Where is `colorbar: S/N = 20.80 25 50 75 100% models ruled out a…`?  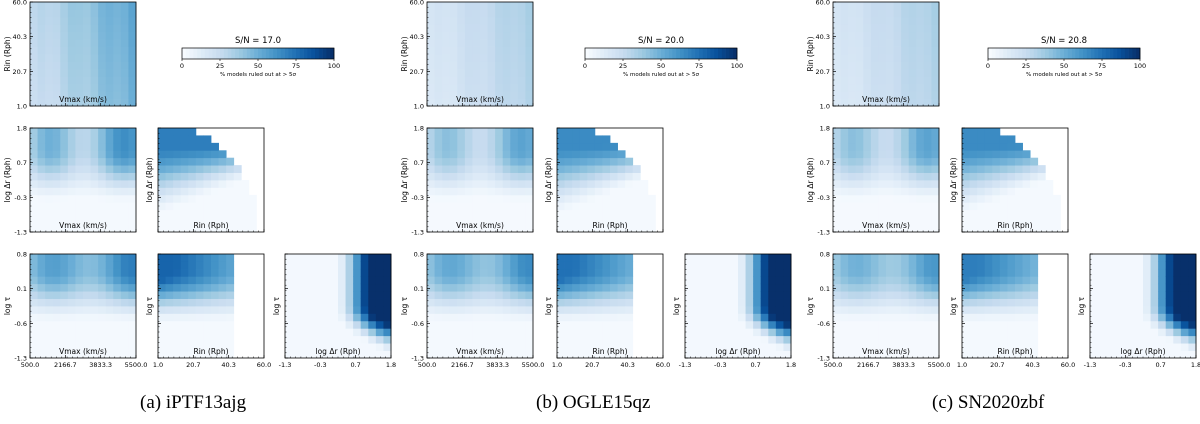 colorbar: S/N = 20.80 25 50 75 100% models ruled out a… is located at coordinates (1066, 57).